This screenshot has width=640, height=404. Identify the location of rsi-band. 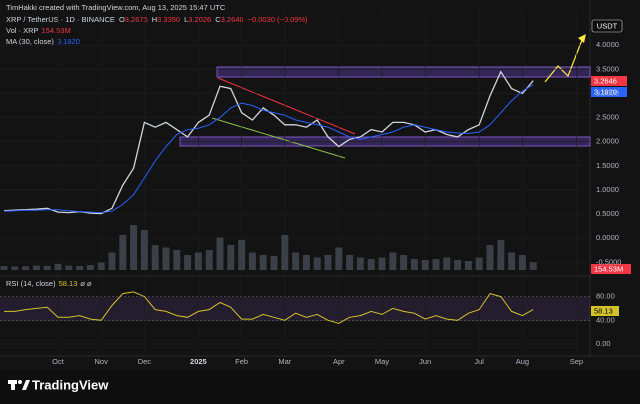
(295, 309).